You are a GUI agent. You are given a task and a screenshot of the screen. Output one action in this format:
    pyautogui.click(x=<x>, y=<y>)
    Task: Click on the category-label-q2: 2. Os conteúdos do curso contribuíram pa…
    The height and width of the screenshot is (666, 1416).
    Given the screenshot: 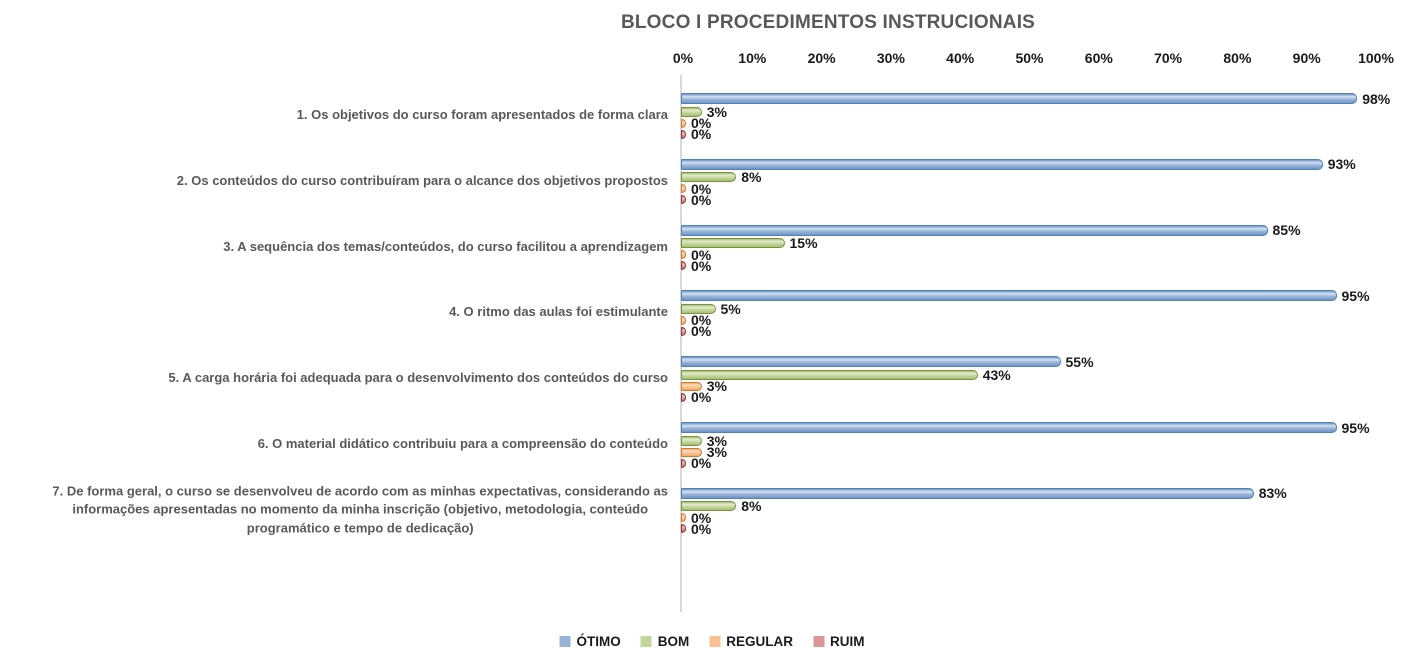 What is the action you would take?
    pyautogui.click(x=422, y=180)
    